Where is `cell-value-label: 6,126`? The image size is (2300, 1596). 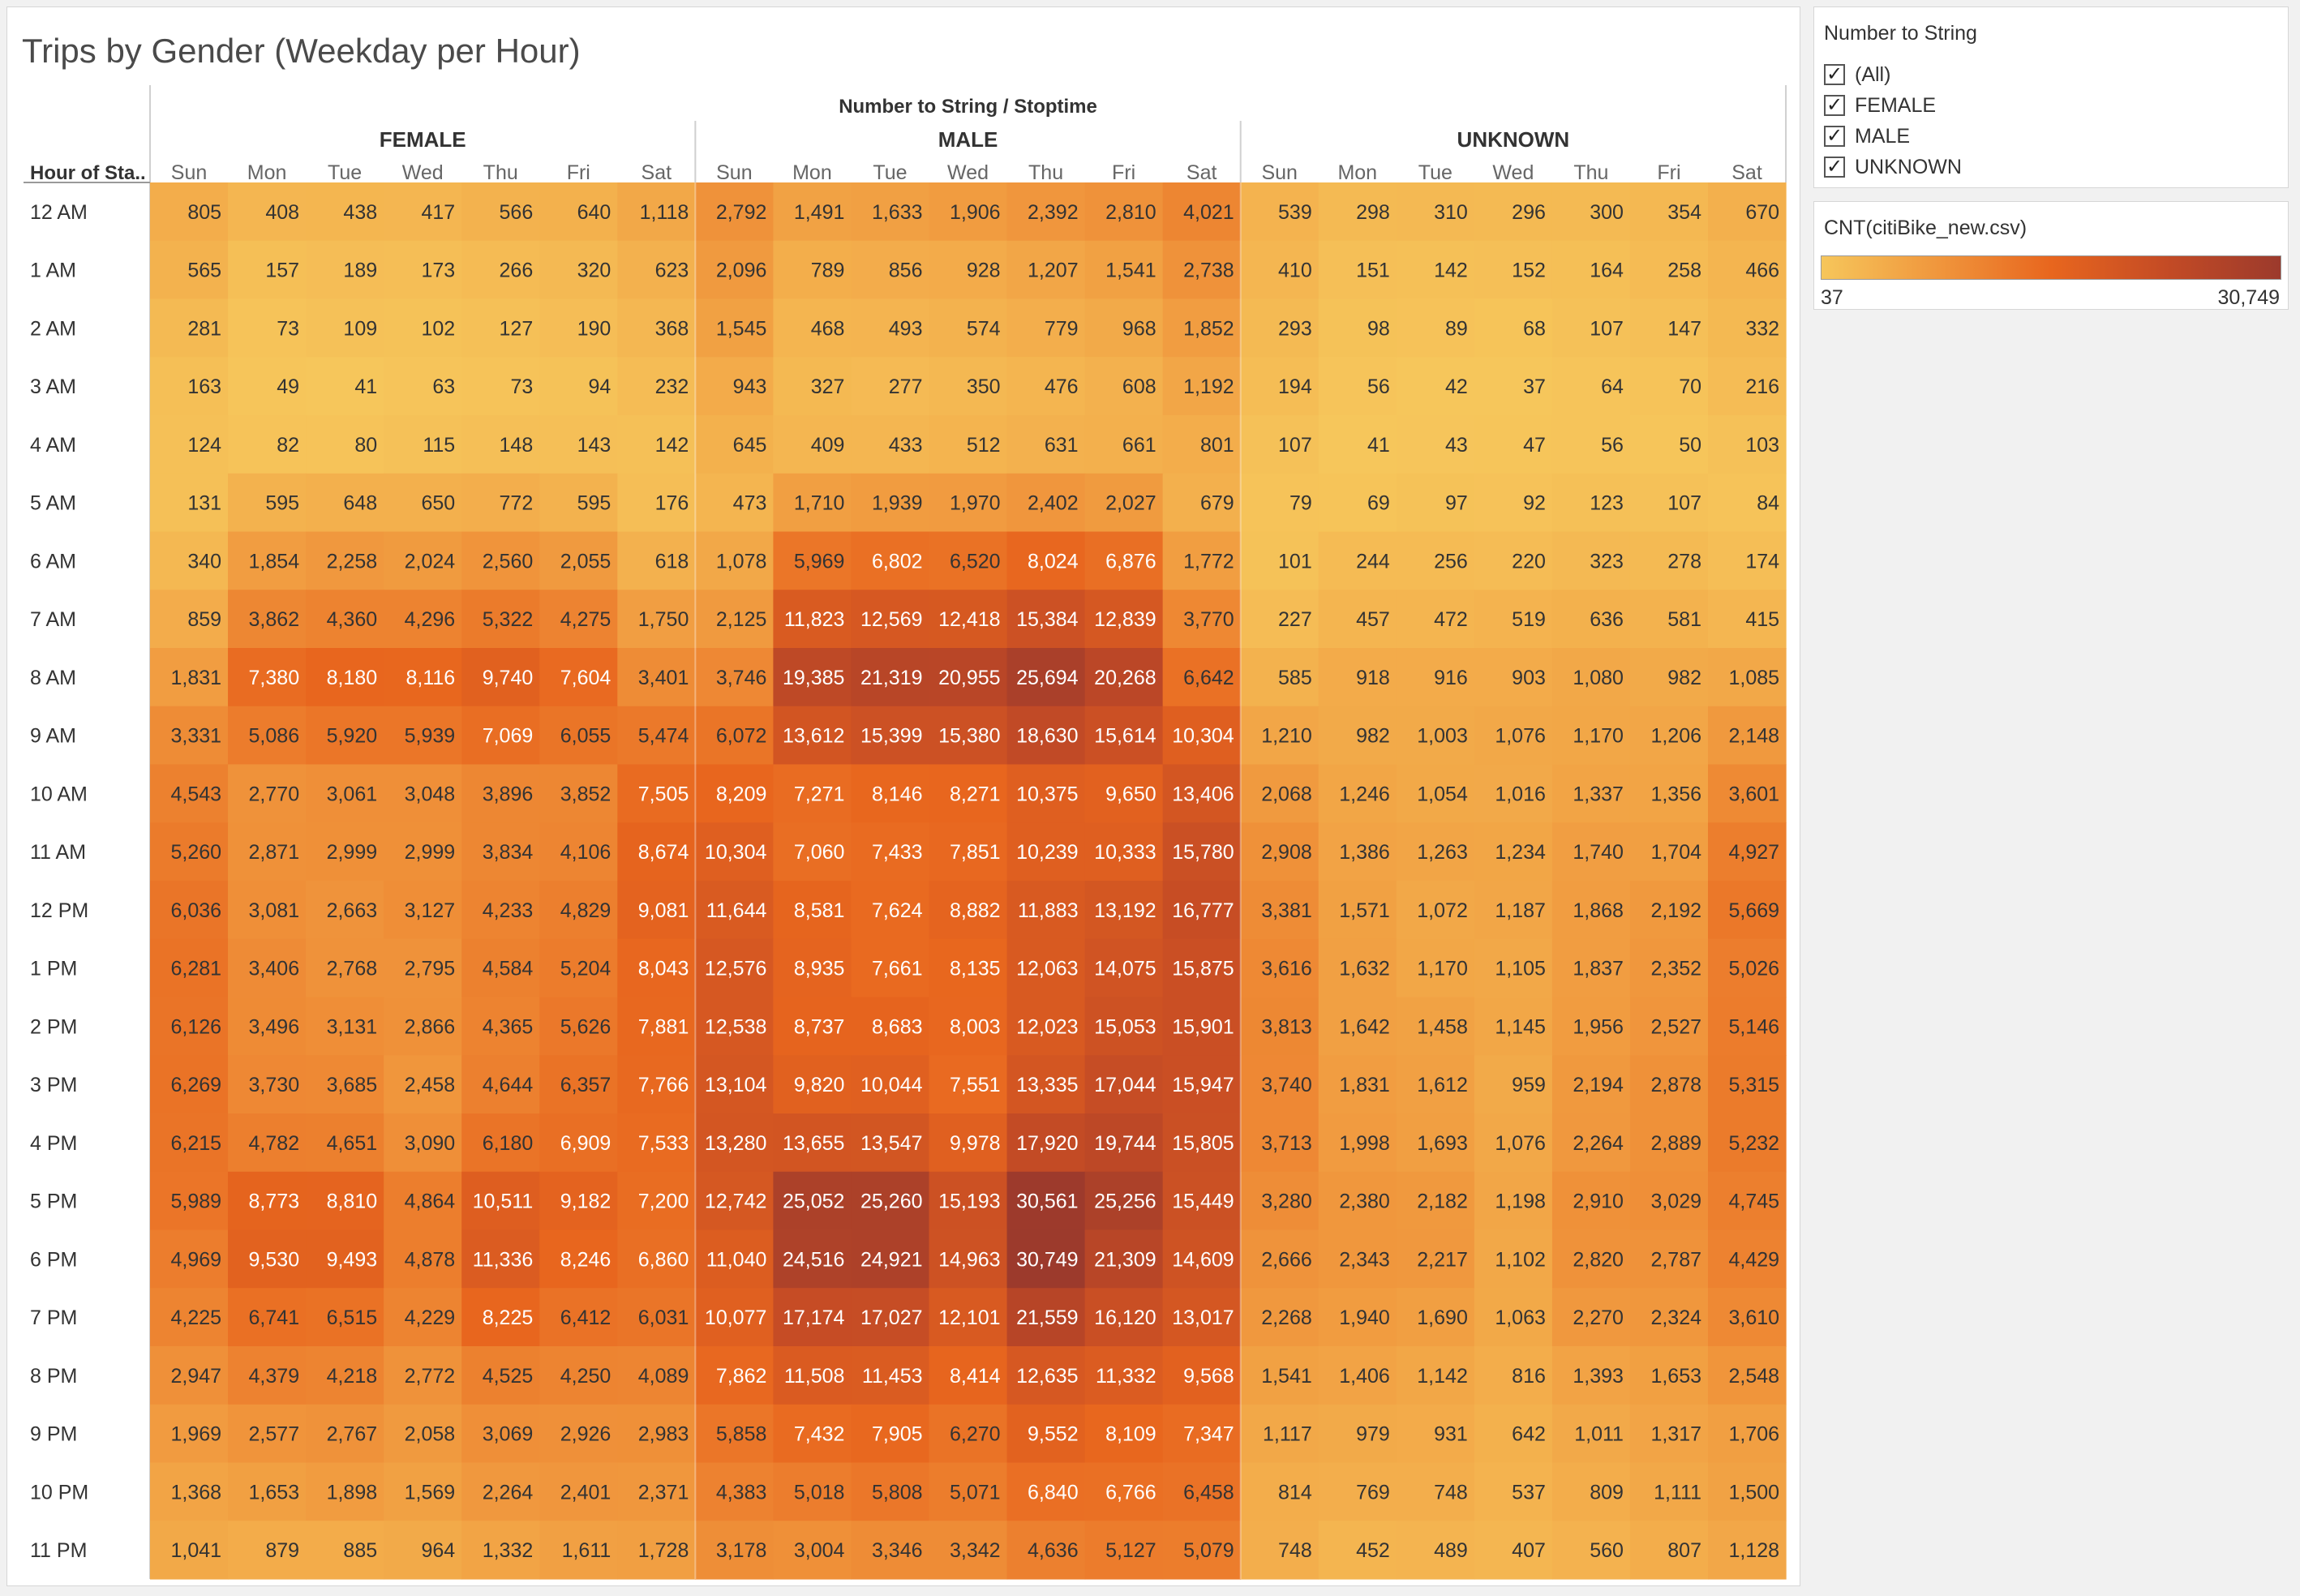
cell-value-label: 6,126 is located at coordinates (195, 1026).